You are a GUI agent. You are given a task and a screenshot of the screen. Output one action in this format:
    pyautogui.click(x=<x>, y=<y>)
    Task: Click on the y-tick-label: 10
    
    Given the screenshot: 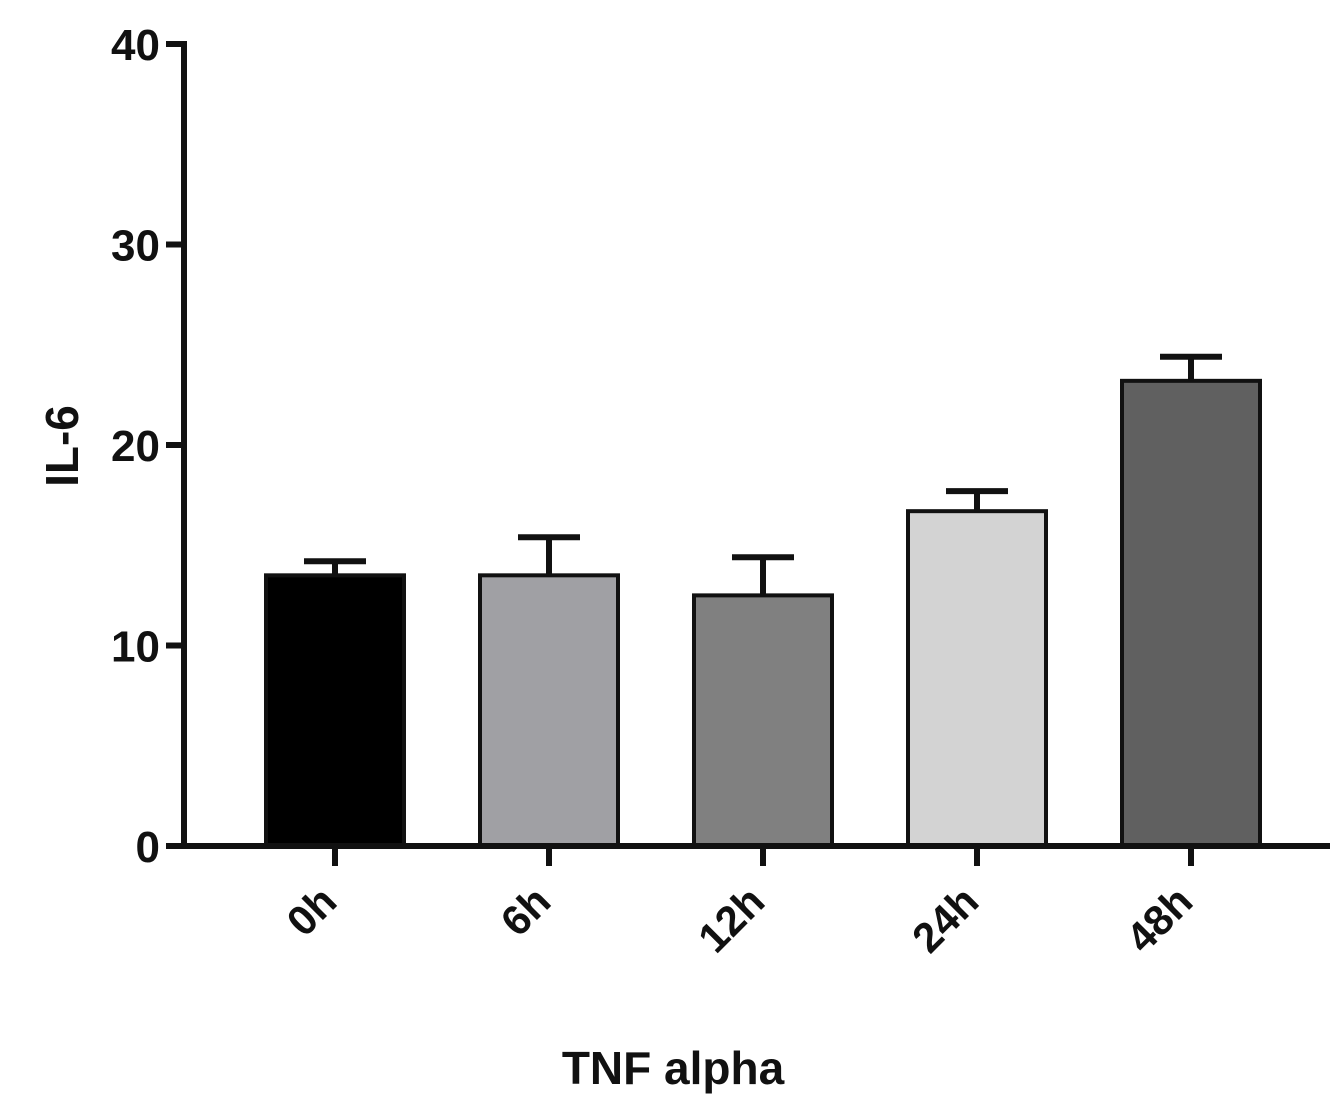 What is the action you would take?
    pyautogui.click(x=135, y=647)
    